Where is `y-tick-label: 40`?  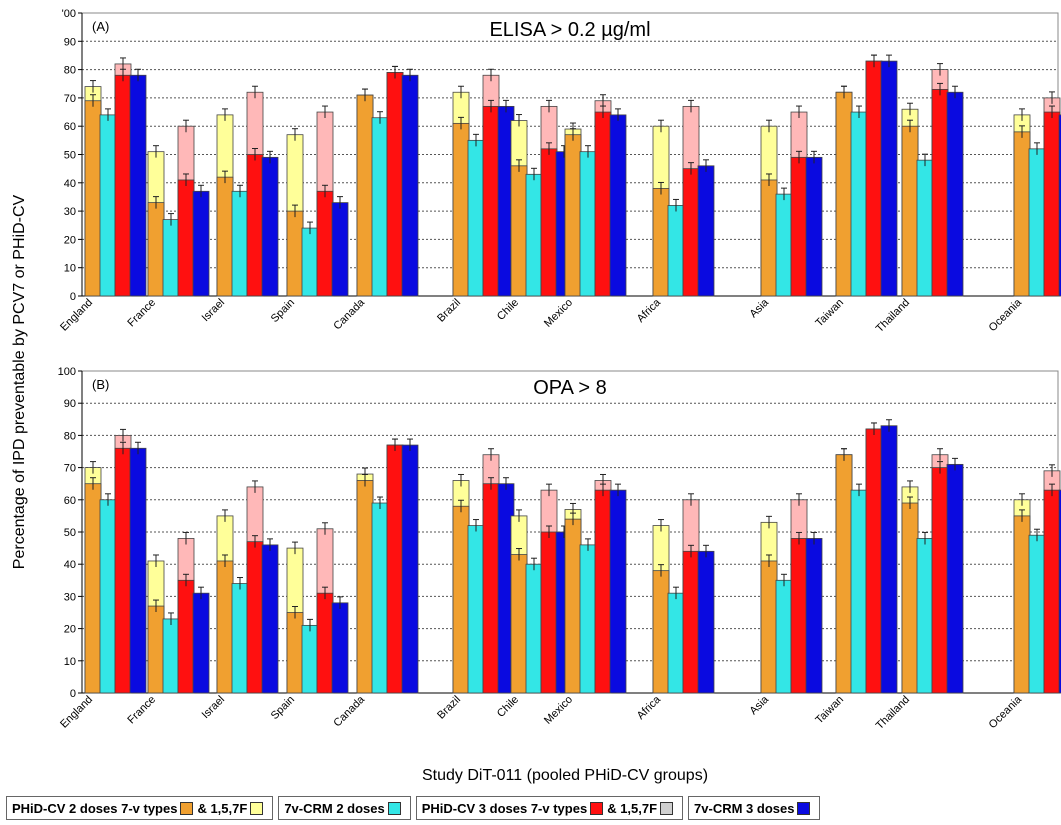 y-tick-label: 40 is located at coordinates (70, 184).